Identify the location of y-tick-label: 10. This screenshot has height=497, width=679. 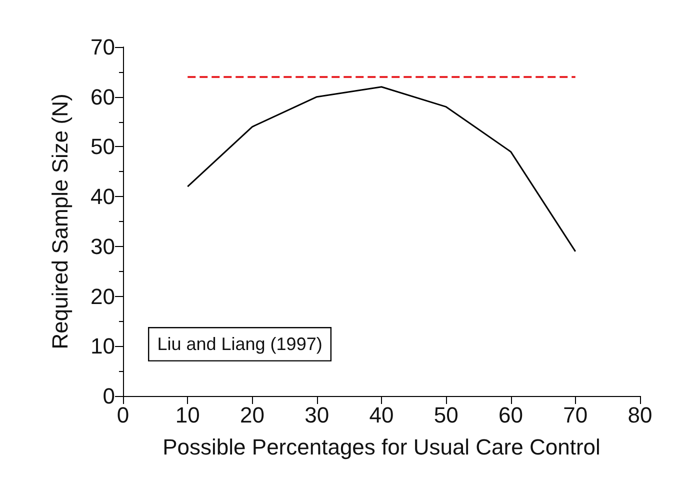
(102, 346).